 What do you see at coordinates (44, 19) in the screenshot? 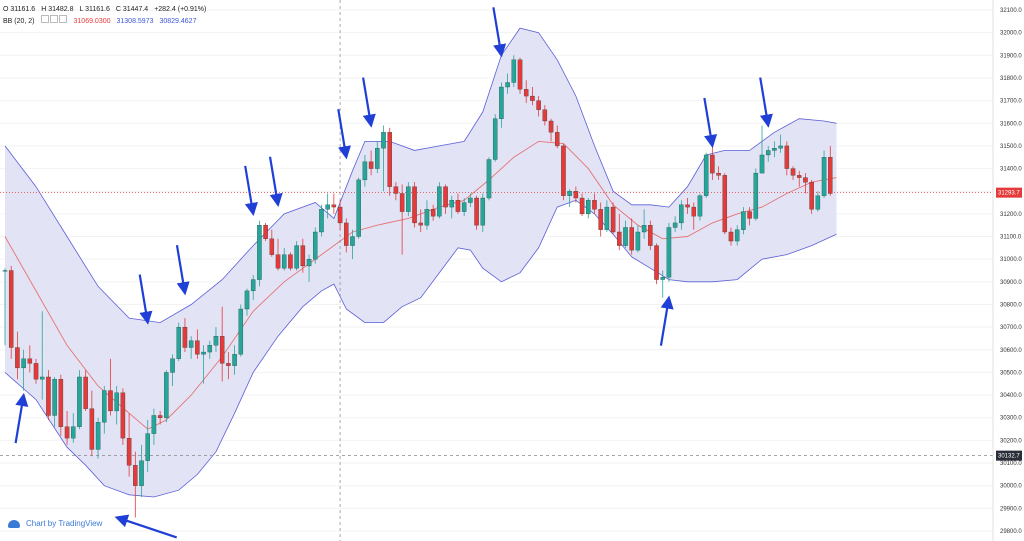
I see `eye-icon` at bounding box center [44, 19].